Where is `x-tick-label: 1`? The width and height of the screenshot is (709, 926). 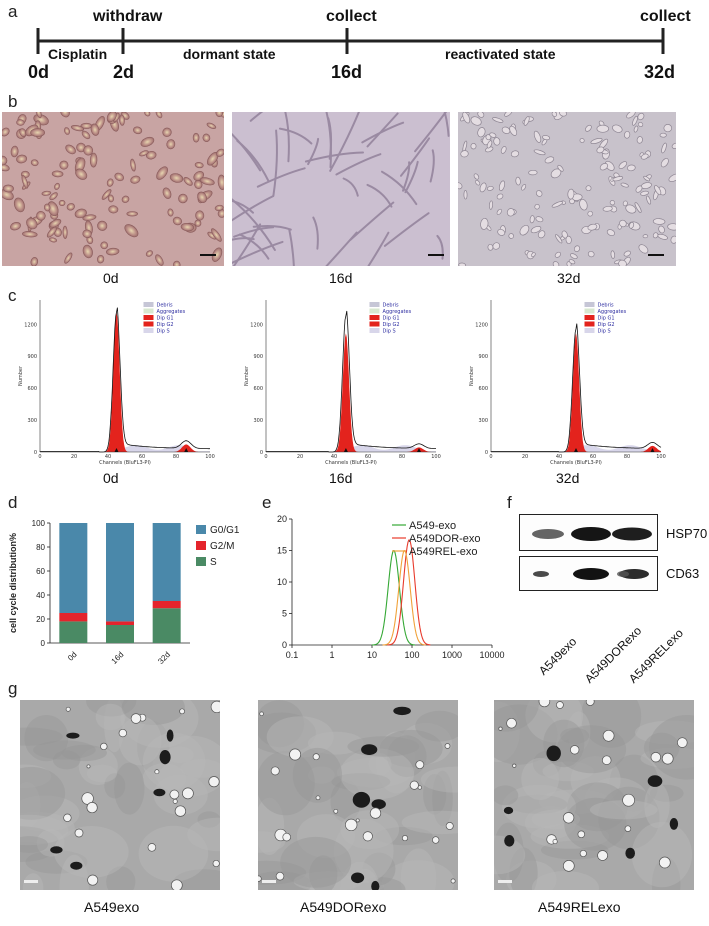
x-tick-label: 1 is located at coordinates (331, 655).